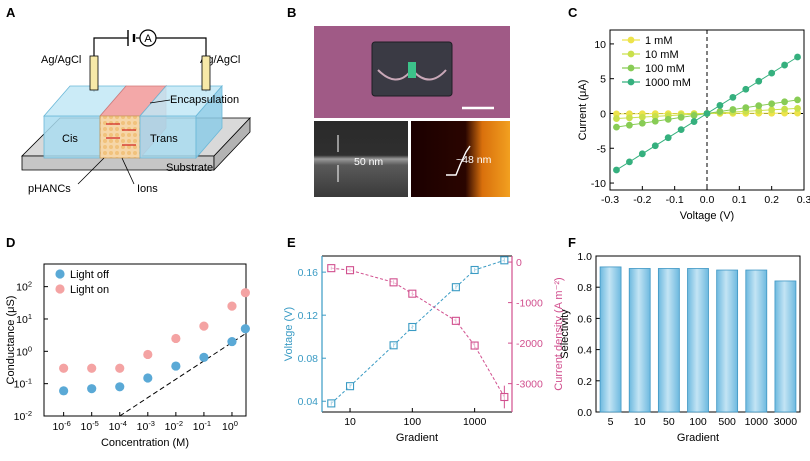 This screenshot has height=461, width=810. I want to click on panel-label-b: B, so click(291, 12).